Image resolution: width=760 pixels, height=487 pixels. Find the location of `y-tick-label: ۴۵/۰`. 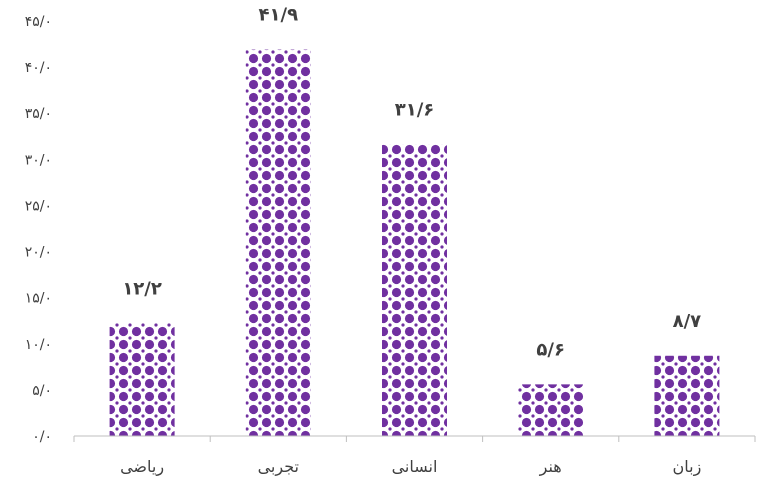

y-tick-label: ۴۵/۰ is located at coordinates (38, 22).